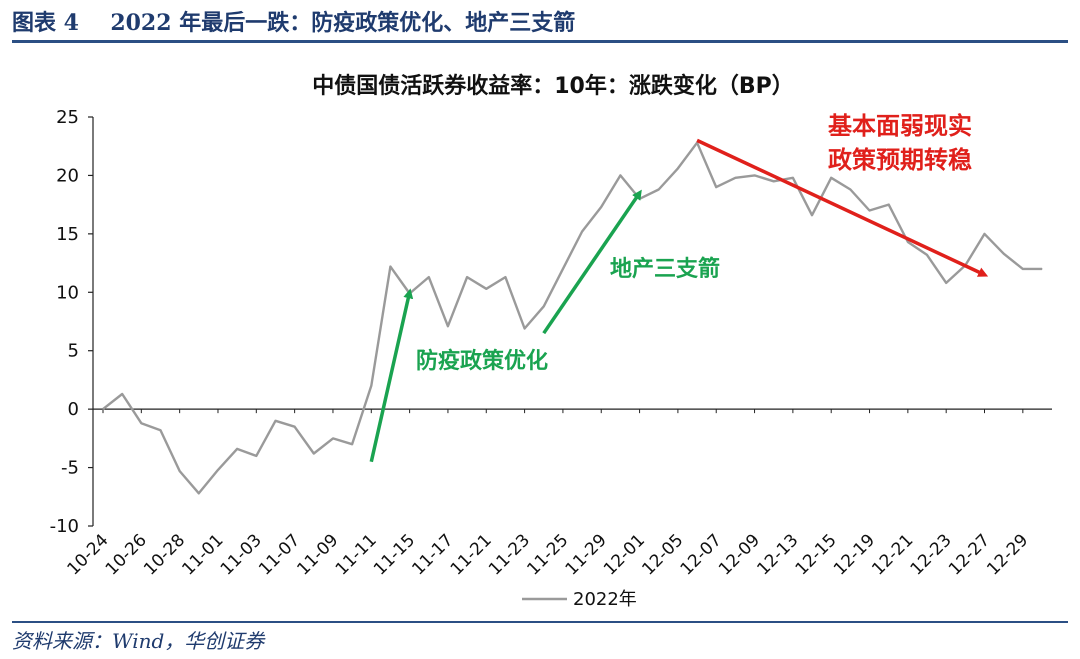 The image size is (1080, 659). I want to click on annotation-weak-fundamentals: 基本面弱现实, so click(900, 125).